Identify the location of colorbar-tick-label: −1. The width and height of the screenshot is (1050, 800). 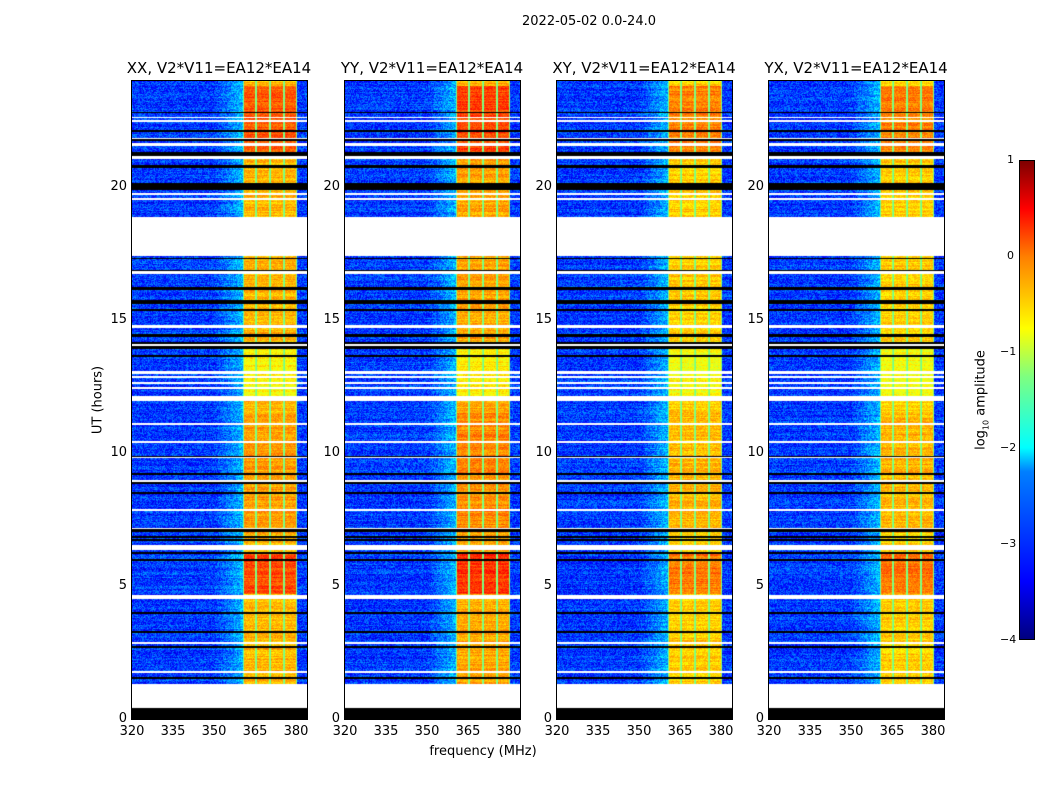
(1008, 351).